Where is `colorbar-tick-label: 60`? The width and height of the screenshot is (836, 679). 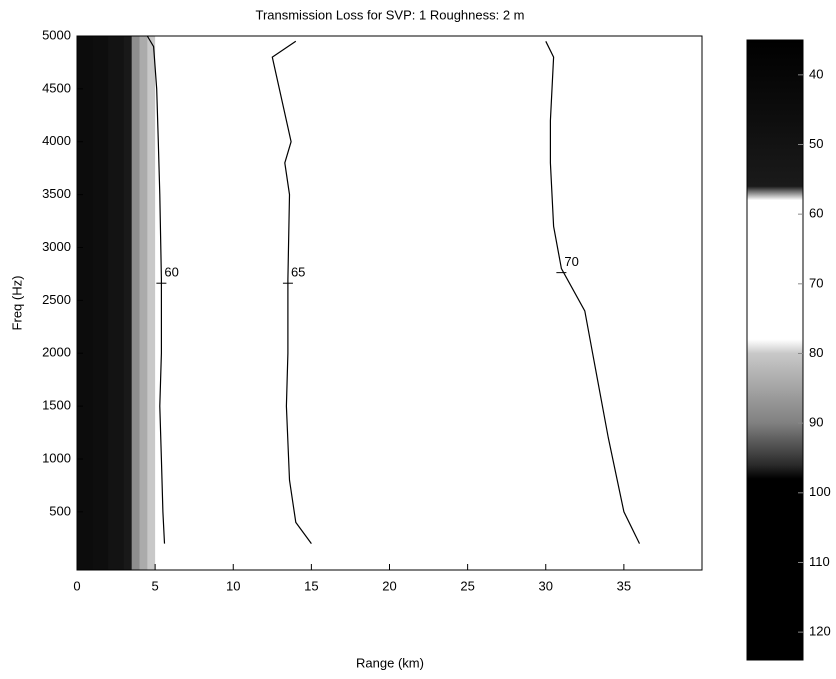
colorbar-tick-label: 60 is located at coordinates (816, 213).